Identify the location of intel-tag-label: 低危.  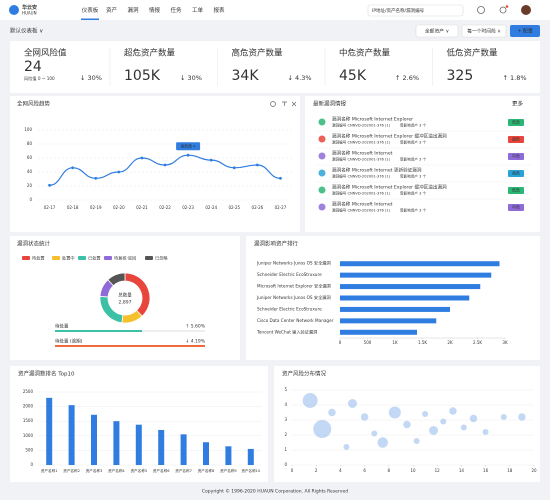
(516, 122).